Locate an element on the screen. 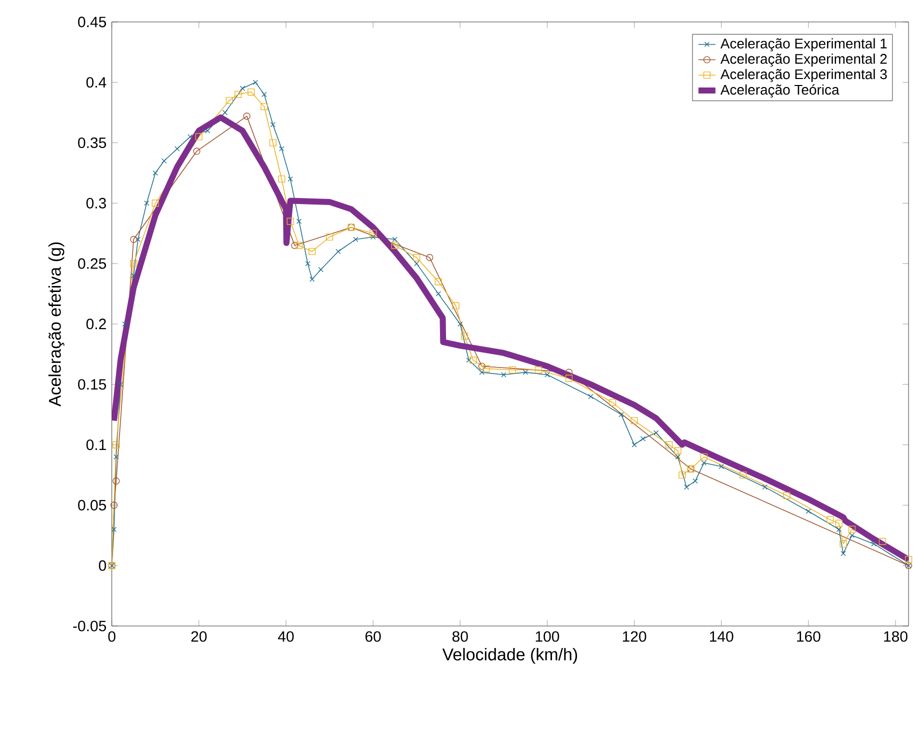 This screenshot has height=733, width=913. x-tick-label: 80 is located at coordinates (460, 636).